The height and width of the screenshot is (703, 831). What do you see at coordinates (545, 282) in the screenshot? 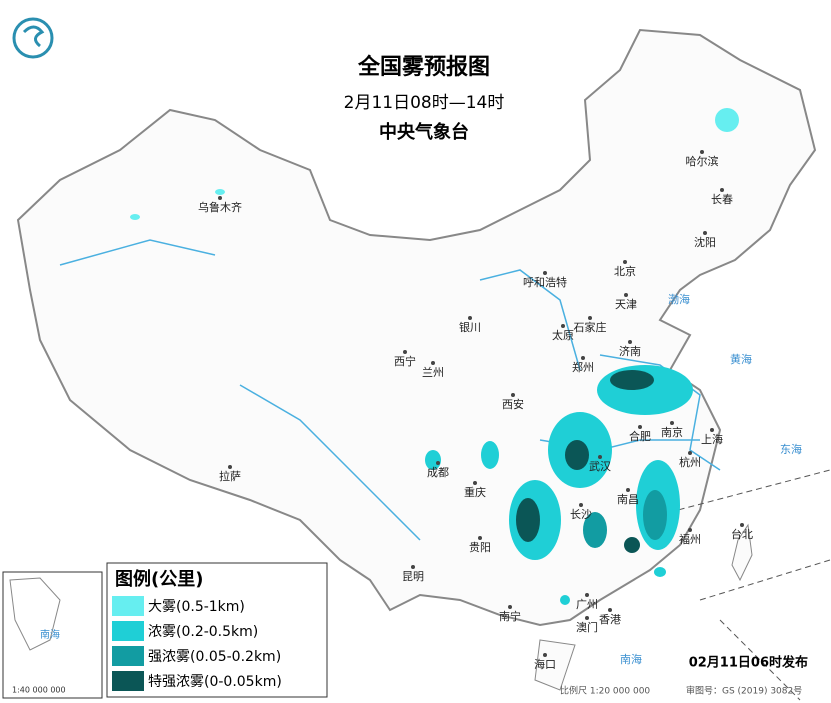
I see `city-label: 呼和浩特` at bounding box center [545, 282].